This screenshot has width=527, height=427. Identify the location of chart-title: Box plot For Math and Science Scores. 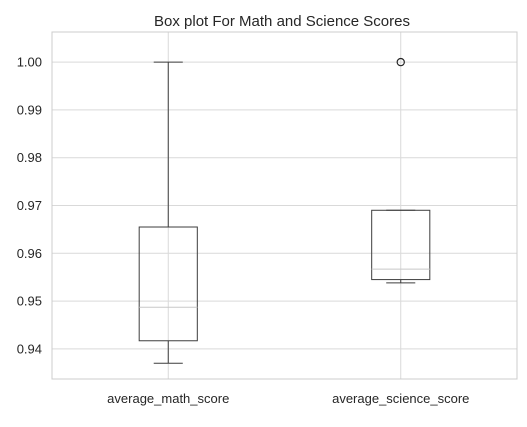
(282, 21).